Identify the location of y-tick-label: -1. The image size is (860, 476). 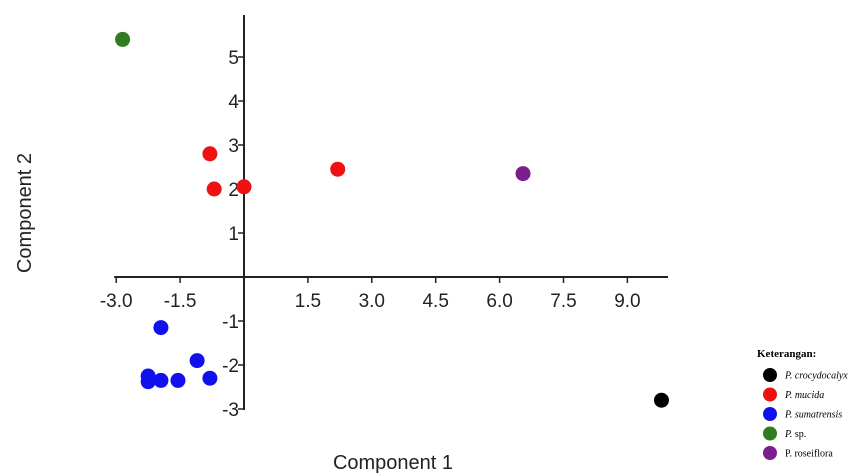
(230, 322).